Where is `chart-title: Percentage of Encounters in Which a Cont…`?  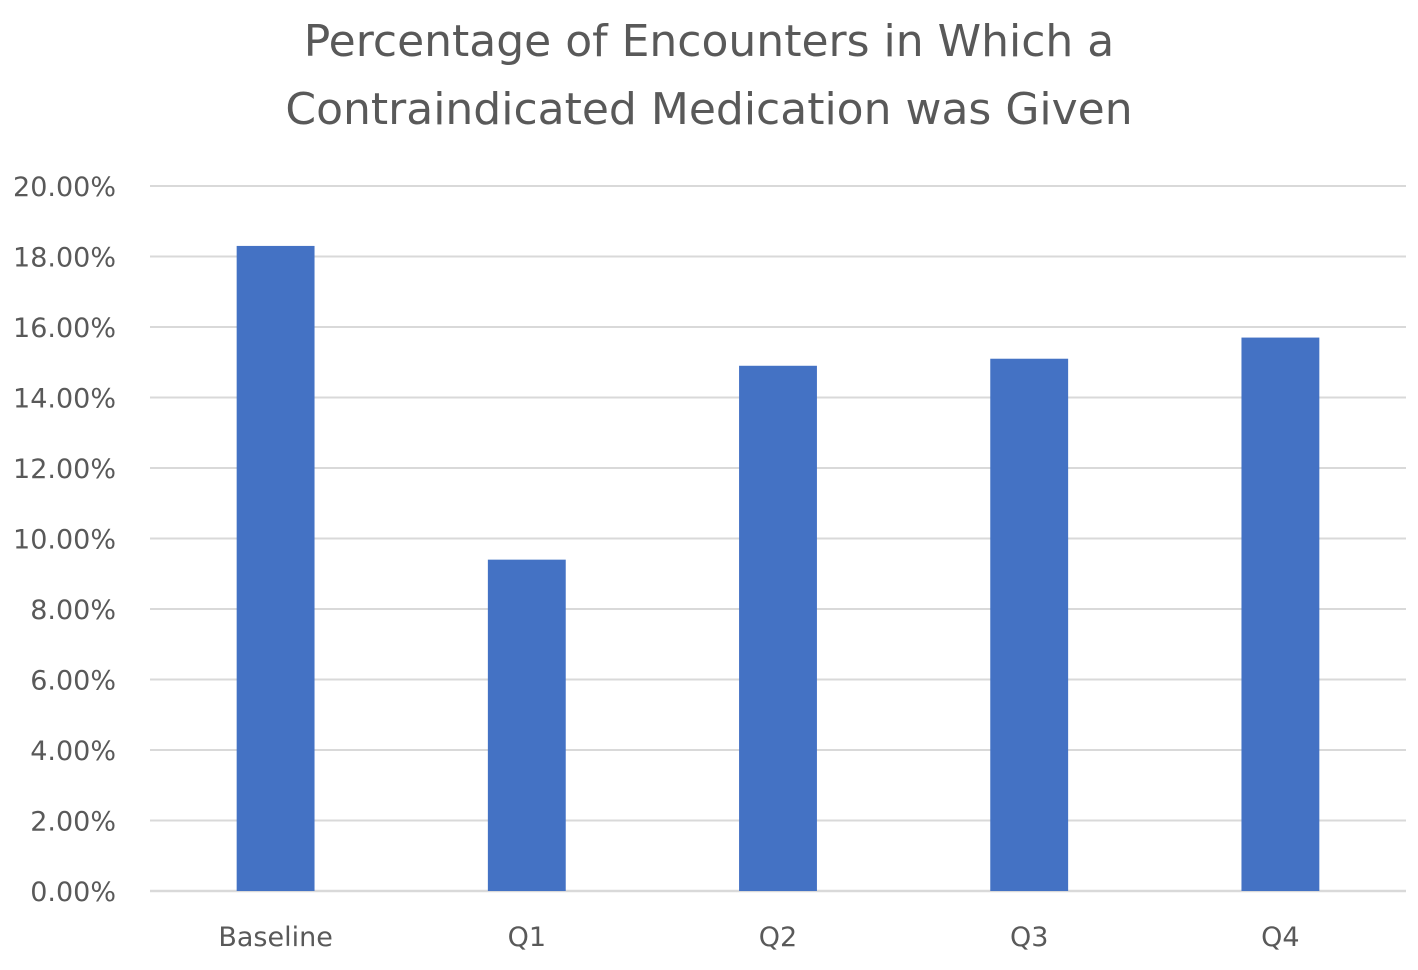
chart-title: Percentage of Encounters in Which a Cont… is located at coordinates (709, 76).